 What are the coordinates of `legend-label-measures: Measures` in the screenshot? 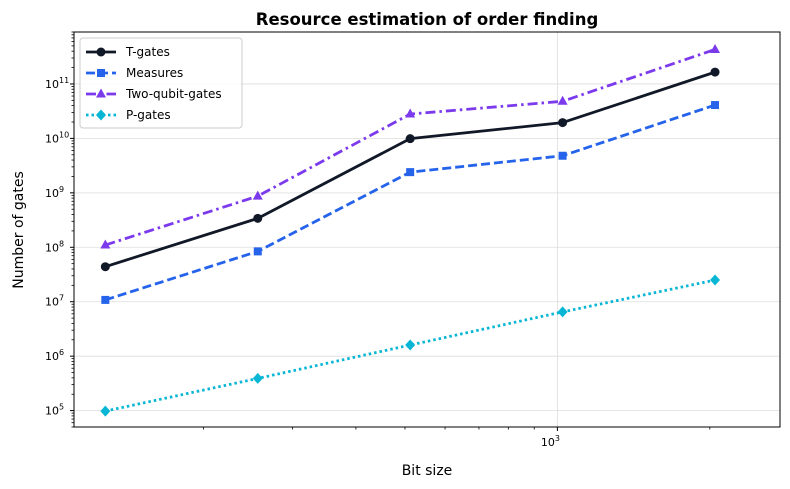 It's located at (154, 73).